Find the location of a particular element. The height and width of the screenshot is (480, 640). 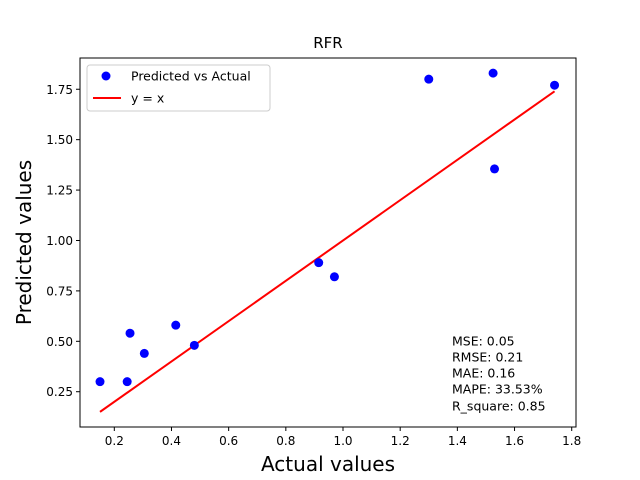

chart-title: RFR is located at coordinates (327, 43).